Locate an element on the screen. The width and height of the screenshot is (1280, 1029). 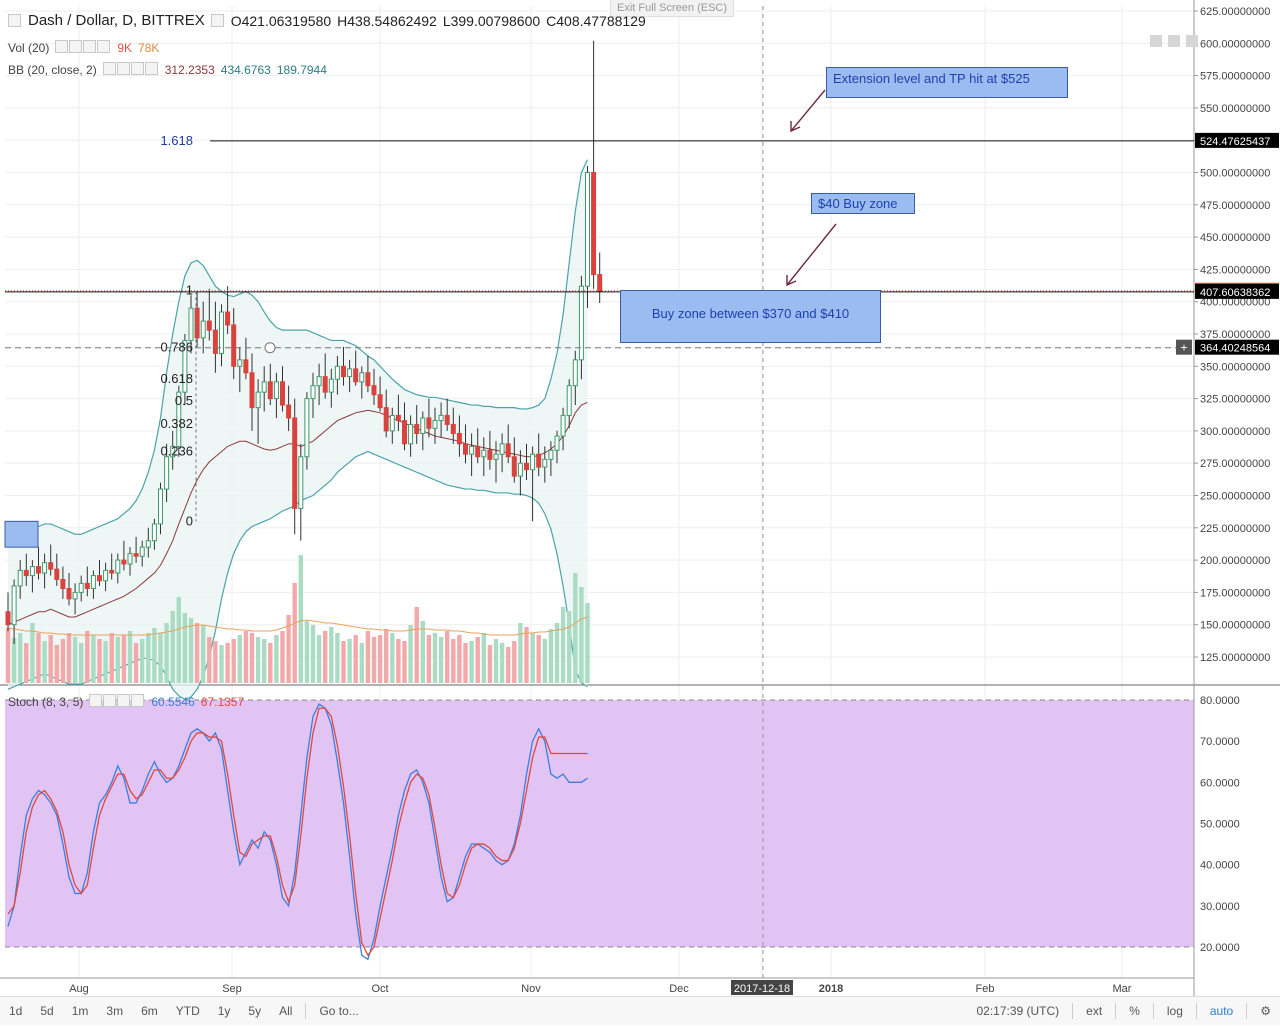
percent-toggle: % is located at coordinates (1134, 1011).